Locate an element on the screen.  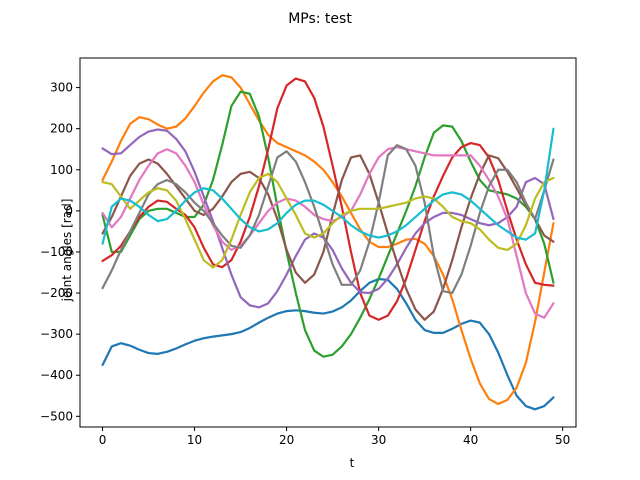
y-axis: −500 −400 −300 −200 −100 0 100 200 300 is located at coordinates (60, 252).